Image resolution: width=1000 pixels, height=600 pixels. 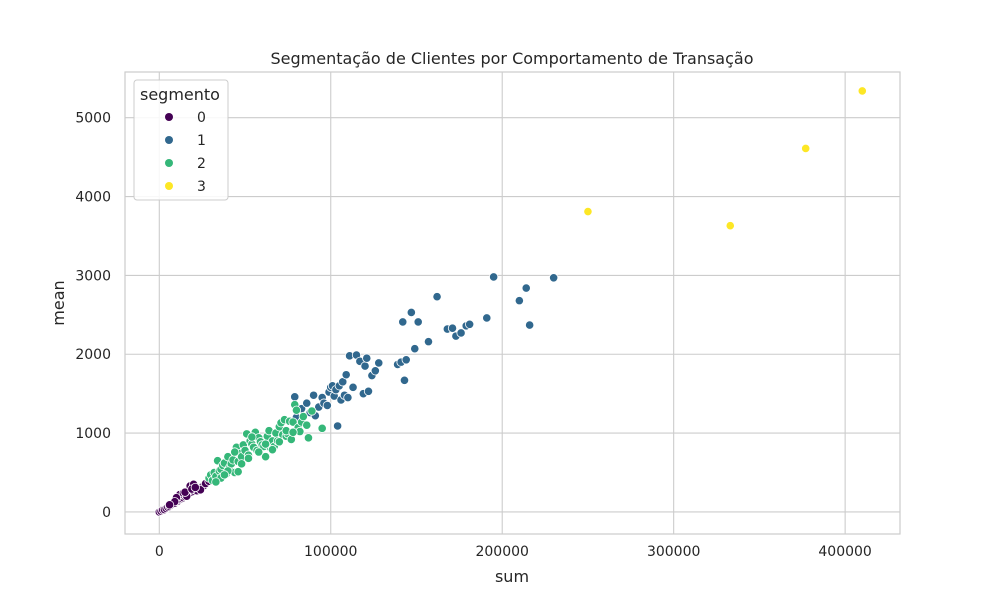 What do you see at coordinates (201, 164) in the screenshot?
I see `legend-label-2: 2` at bounding box center [201, 164].